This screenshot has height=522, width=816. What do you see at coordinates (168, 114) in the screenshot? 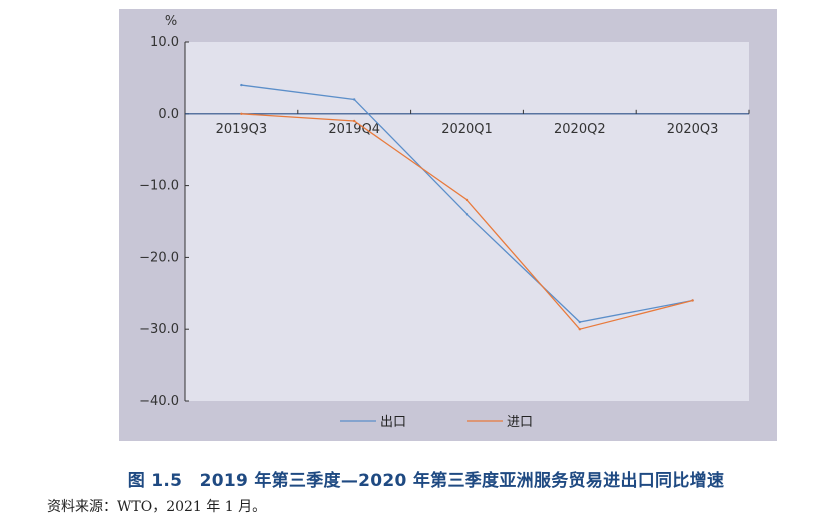
I see `y-tick-label: 0.0` at bounding box center [168, 114].